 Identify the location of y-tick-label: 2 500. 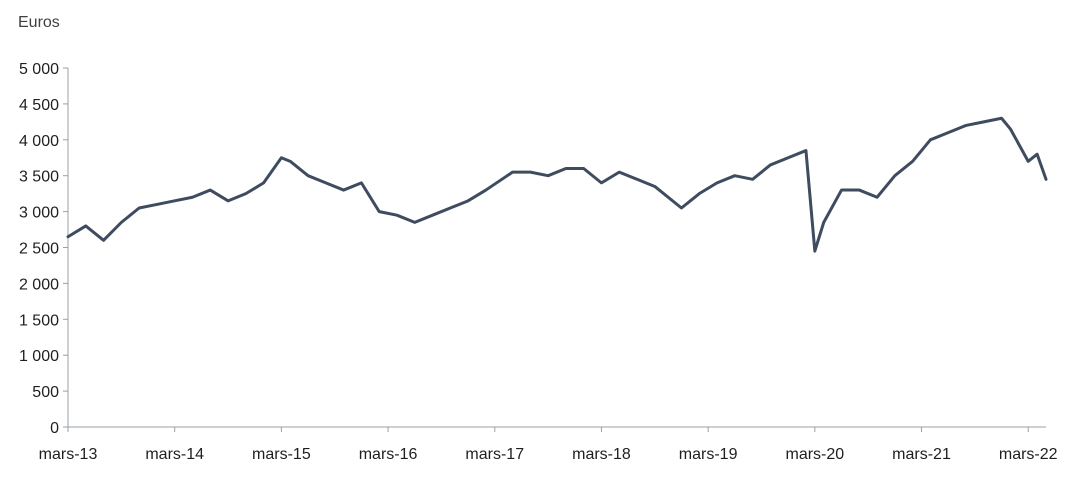
(39, 249).